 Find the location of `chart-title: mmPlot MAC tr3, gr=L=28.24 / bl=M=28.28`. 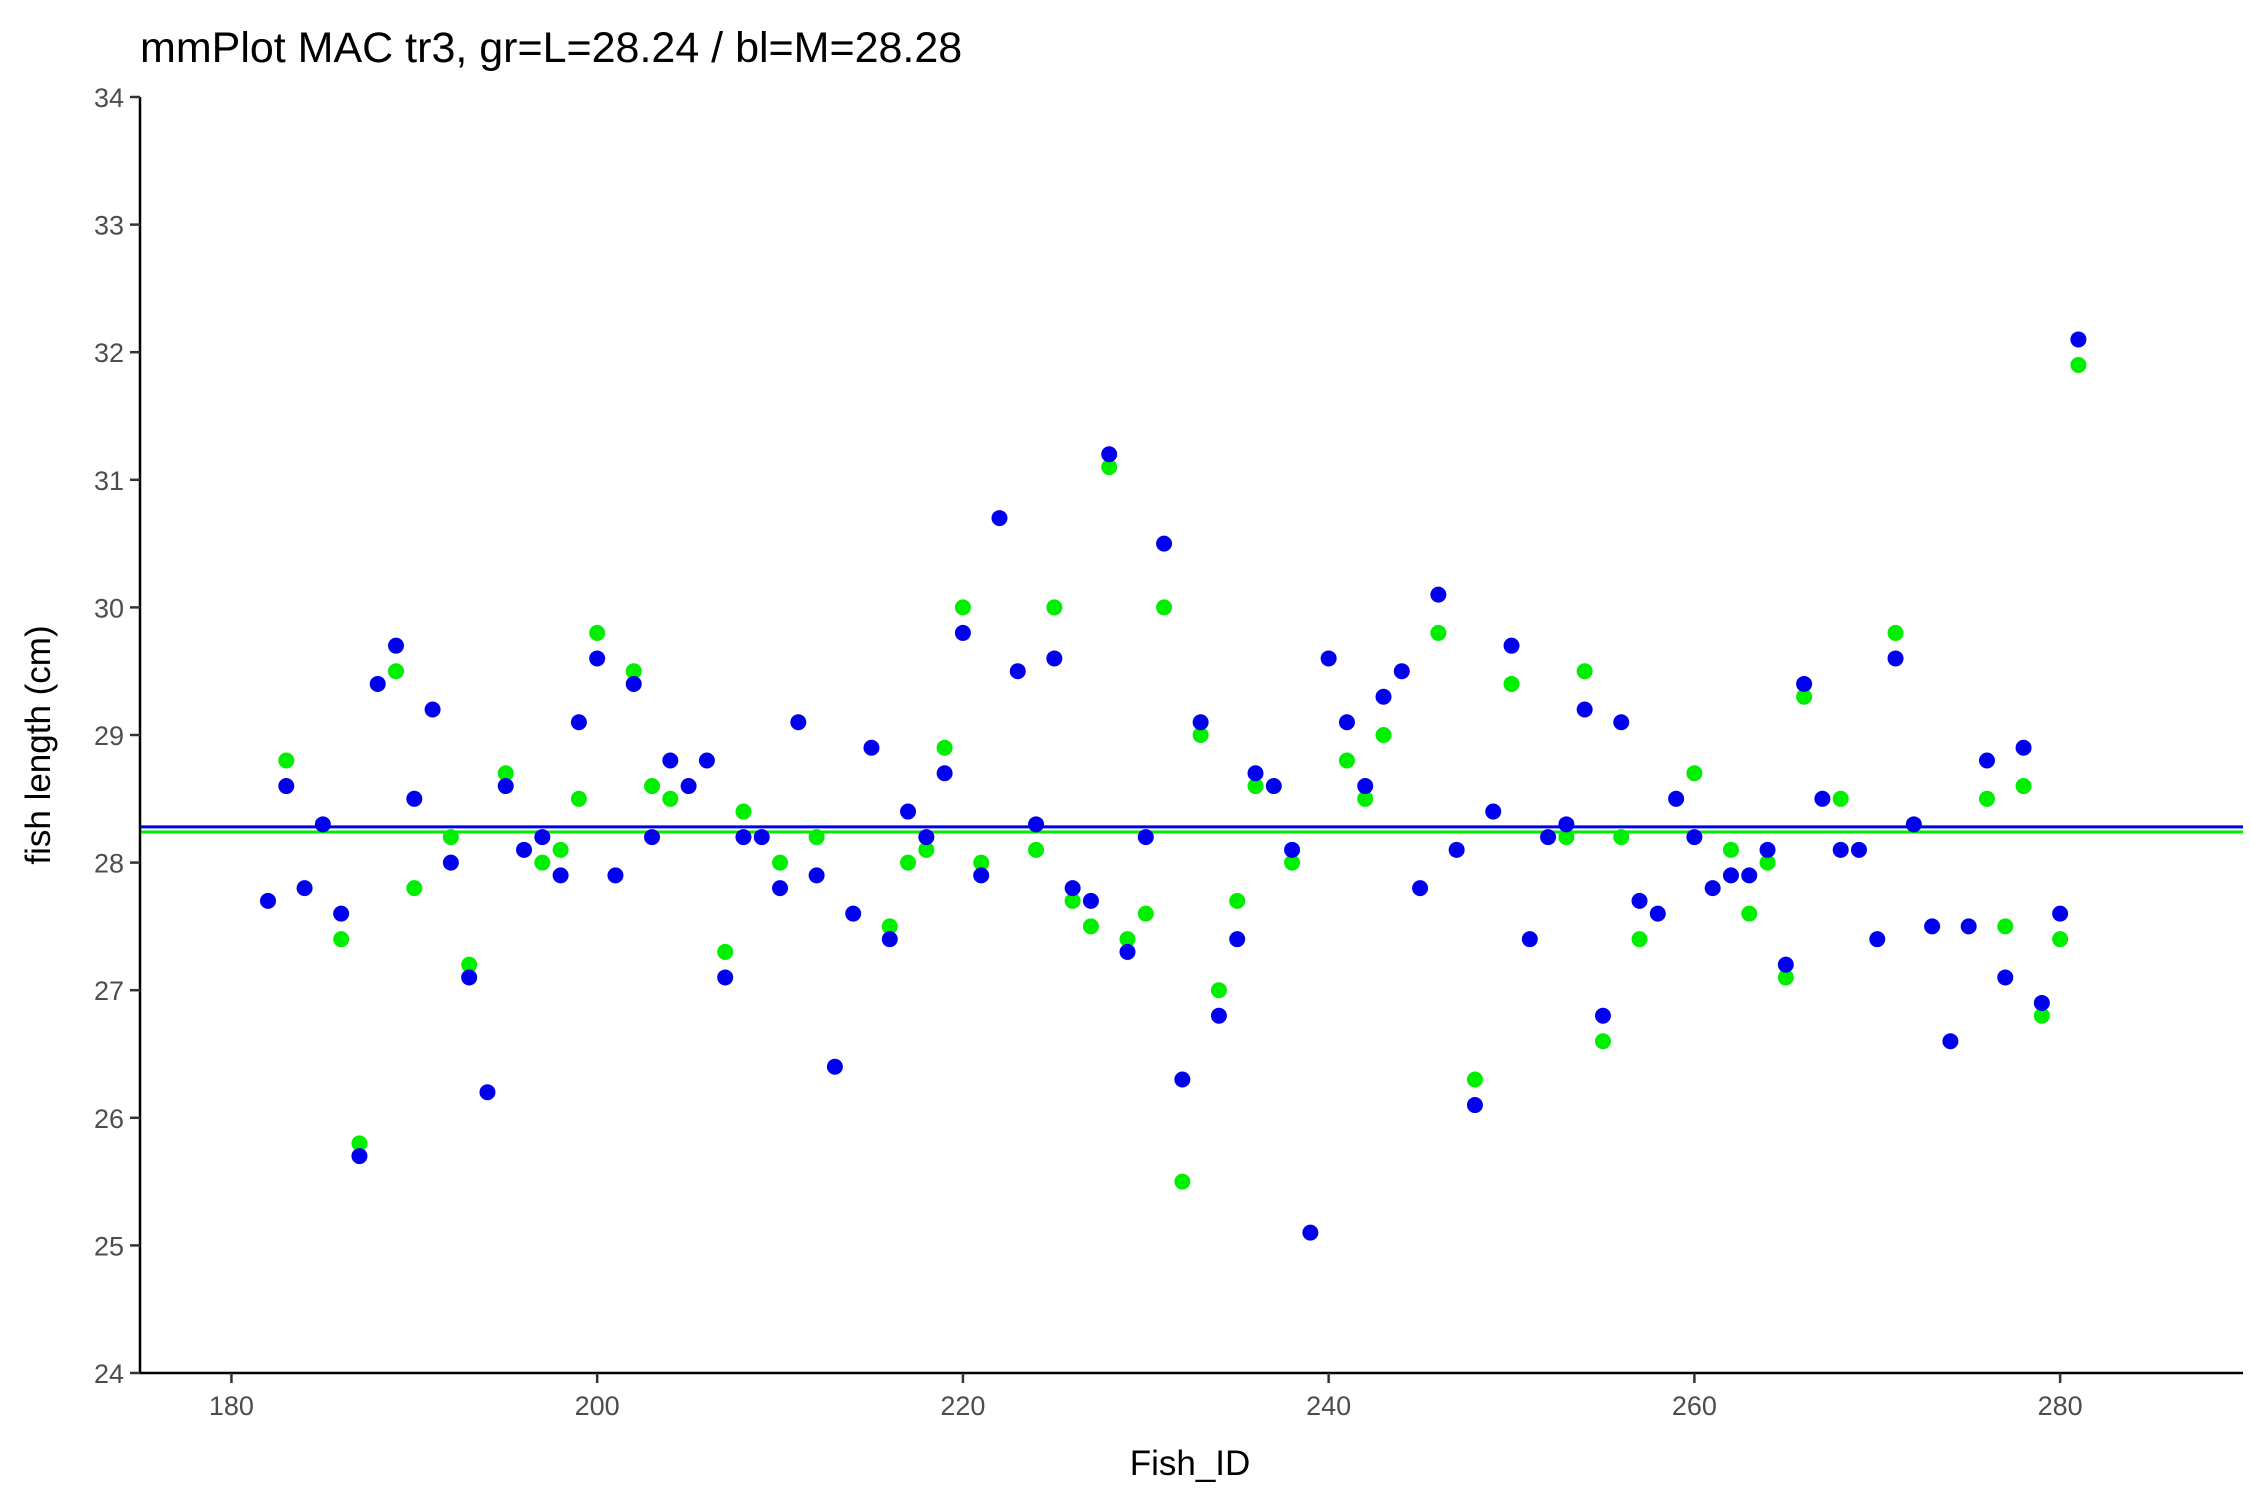

chart-title: mmPlot MAC tr3, gr=L=28.24 / bl=M=28.28 is located at coordinates (551, 48).